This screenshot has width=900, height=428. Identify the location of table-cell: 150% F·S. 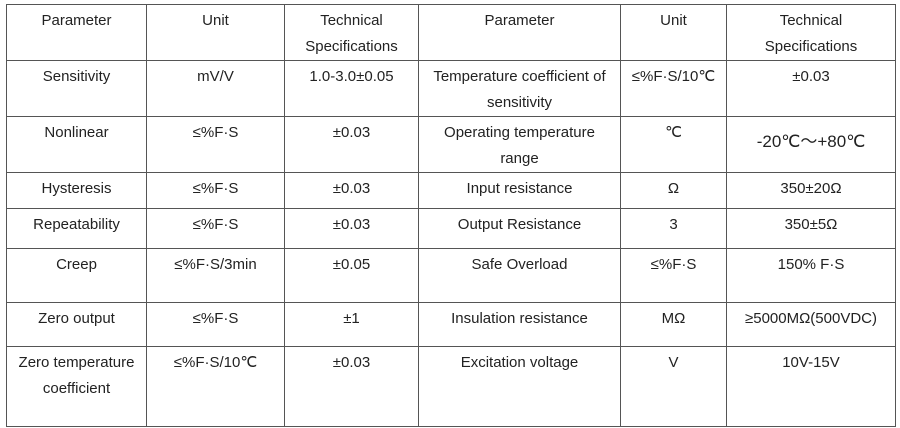
(811, 275).